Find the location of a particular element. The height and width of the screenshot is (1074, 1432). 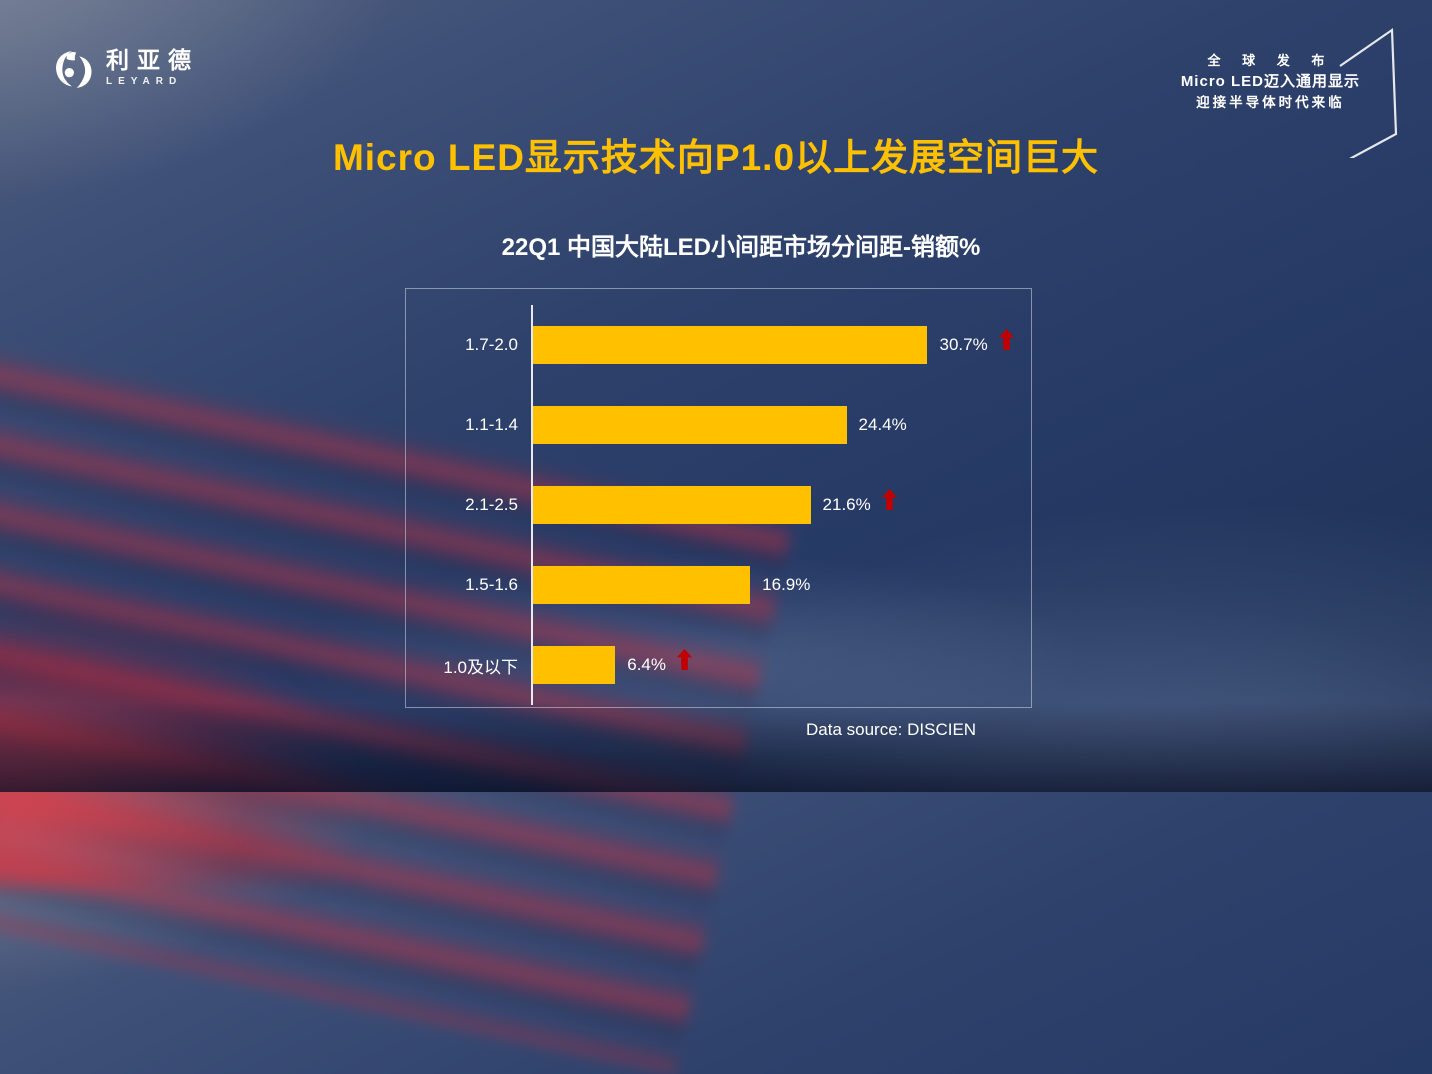

global-launch-badge: 全 球 发 布 Micro LED迈入通用显示 迎接半导体时代来临 is located at coordinates (1270, 81).